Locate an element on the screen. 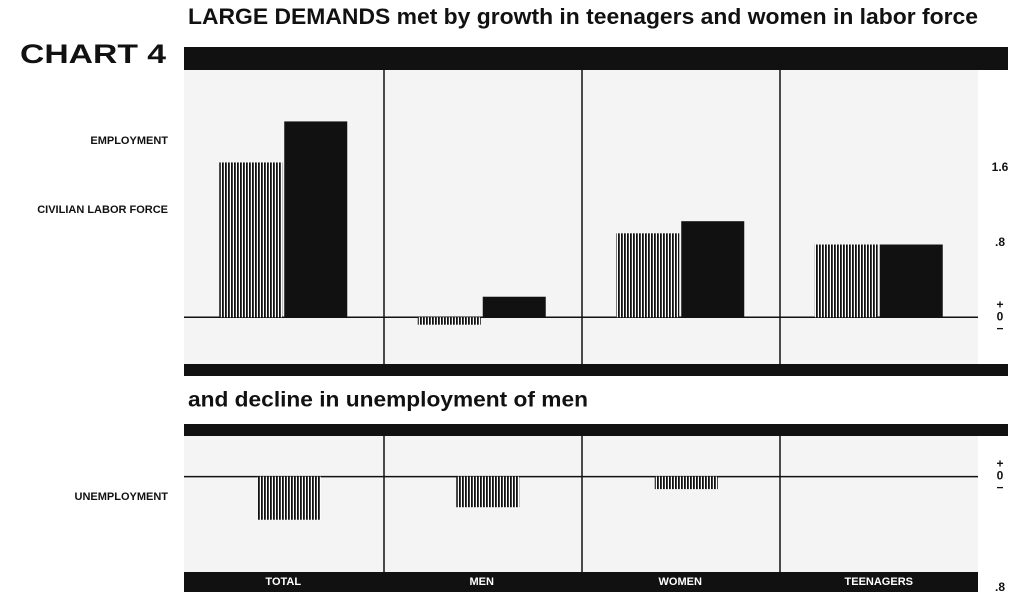 Image resolution: width=1016 pixels, height=594 pixels. x-tick-label: TOTAL is located at coordinates (283, 582).